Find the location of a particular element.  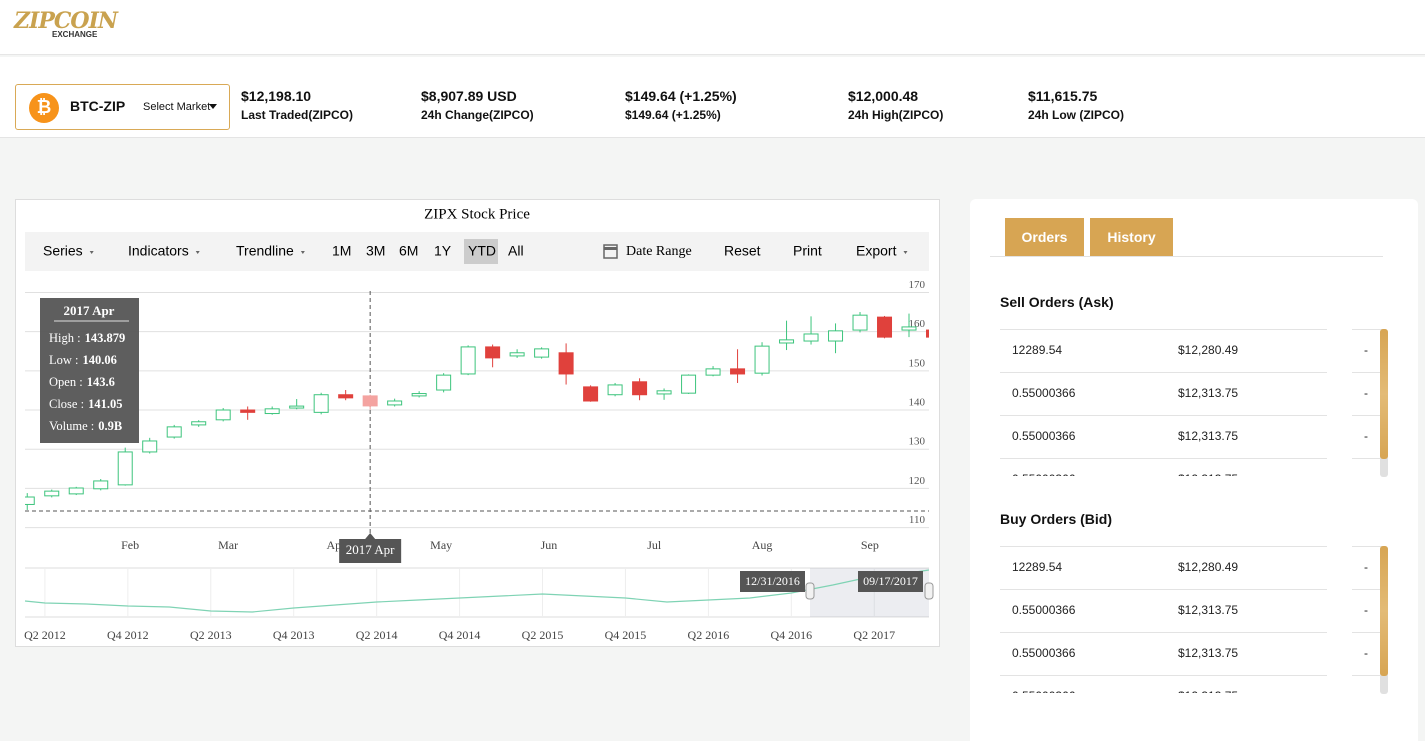

export-button: Export is located at coordinates (876, 251).